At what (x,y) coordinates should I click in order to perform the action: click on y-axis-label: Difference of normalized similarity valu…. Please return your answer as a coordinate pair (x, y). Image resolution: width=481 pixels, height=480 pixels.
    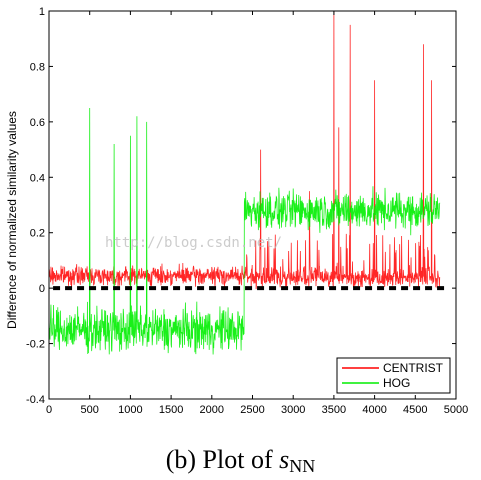
    Looking at the image, I should click on (12, 220).